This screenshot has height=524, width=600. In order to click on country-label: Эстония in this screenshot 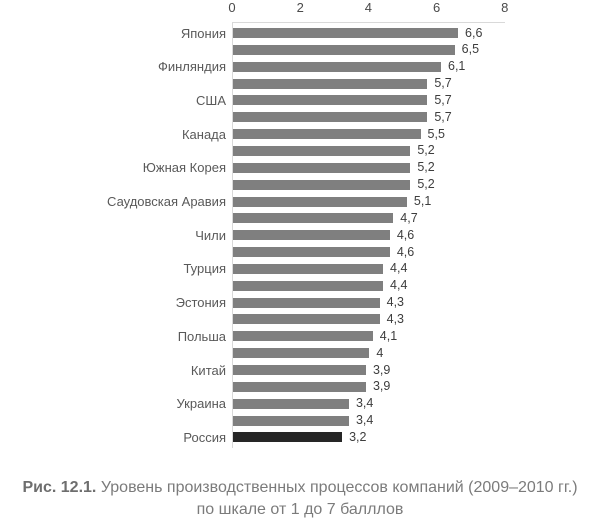, I will do `click(200, 303)`.